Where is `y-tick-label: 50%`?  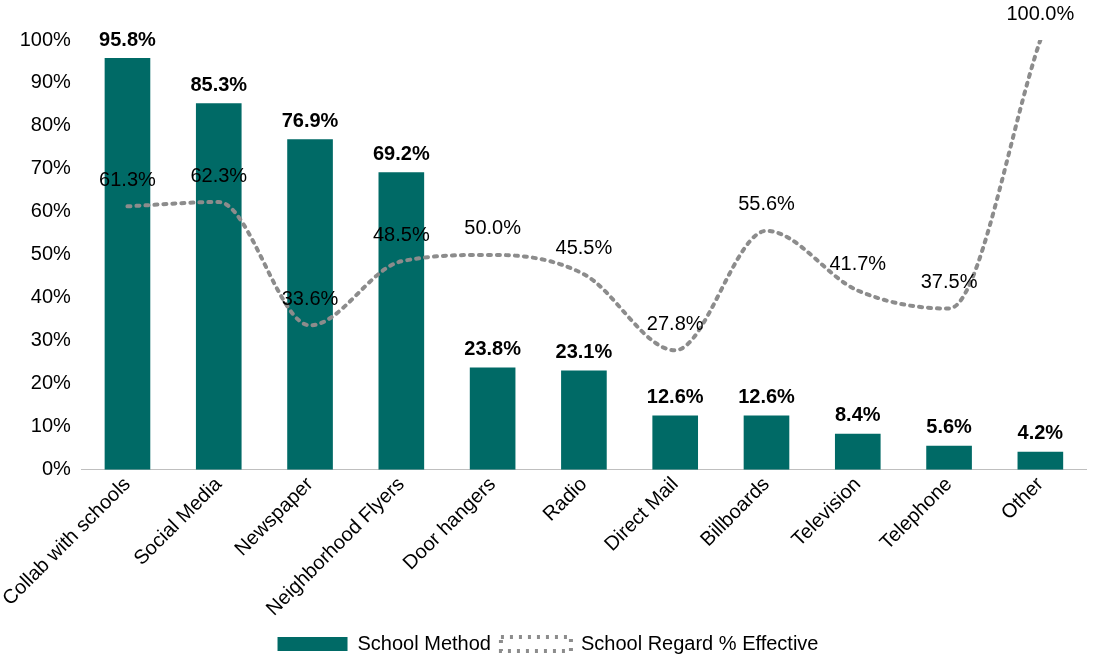
y-tick-label: 50% is located at coordinates (51, 253).